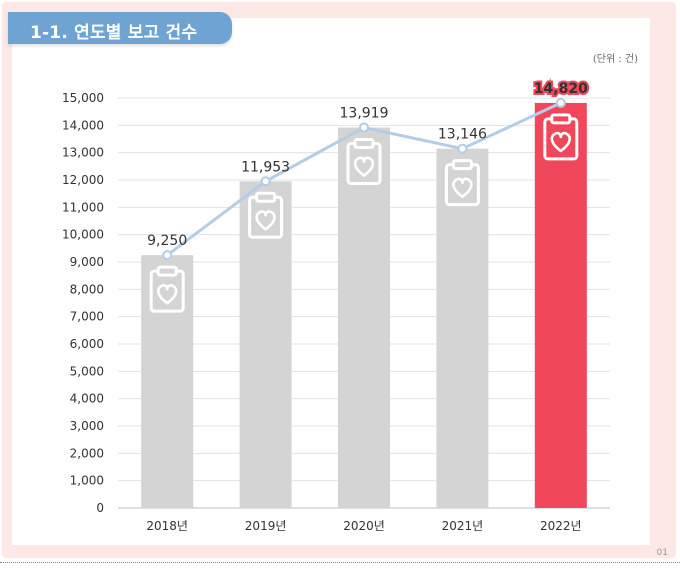 The image size is (680, 568). I want to click on y-tick-label: 15,000, so click(83, 98).